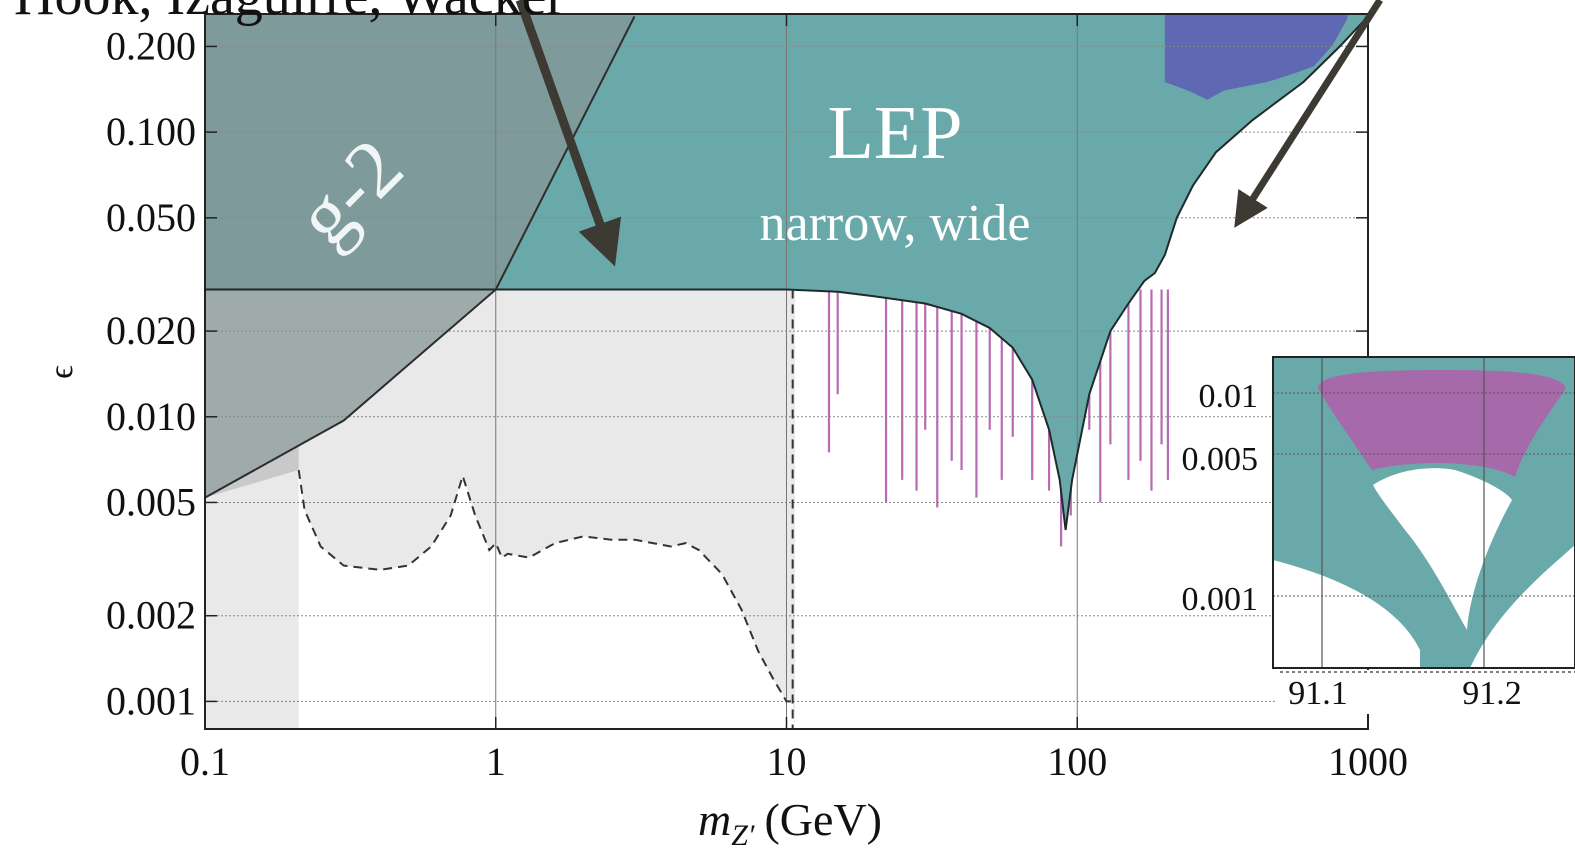 The image size is (1575, 850). I want to click on x-tick-label: 1000, so click(1368, 761).